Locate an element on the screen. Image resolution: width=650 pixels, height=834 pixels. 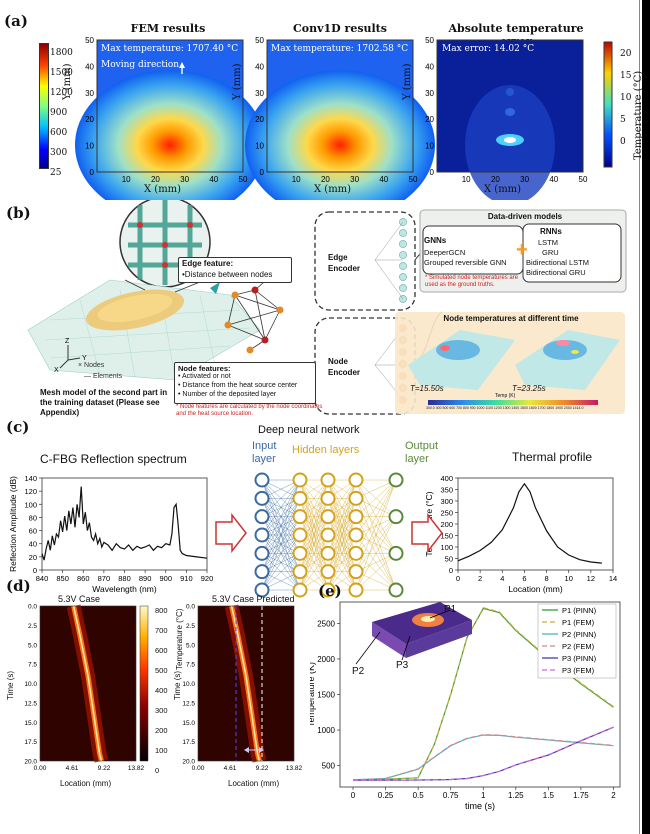
probe-label-p2: P2 is located at coordinates (358, 671).